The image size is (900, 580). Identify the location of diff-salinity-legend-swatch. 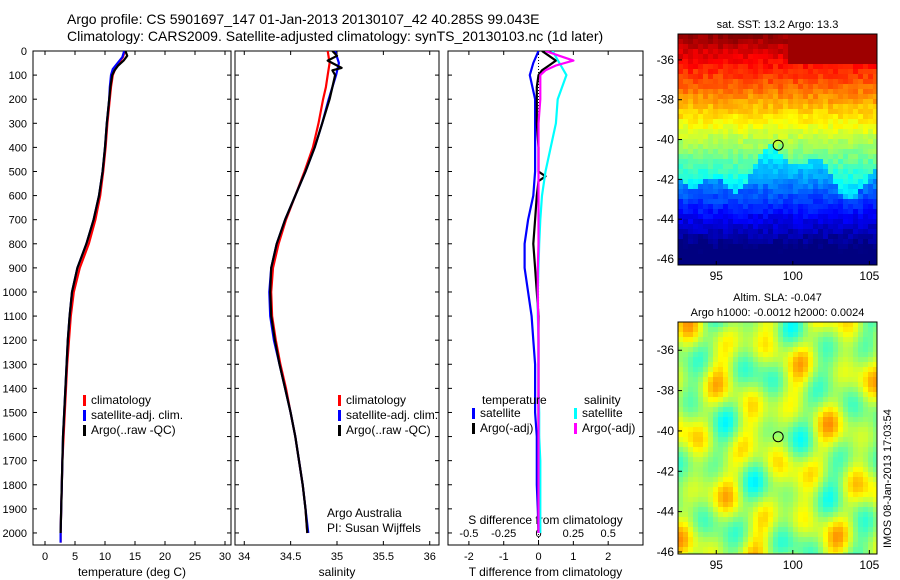
(575, 413).